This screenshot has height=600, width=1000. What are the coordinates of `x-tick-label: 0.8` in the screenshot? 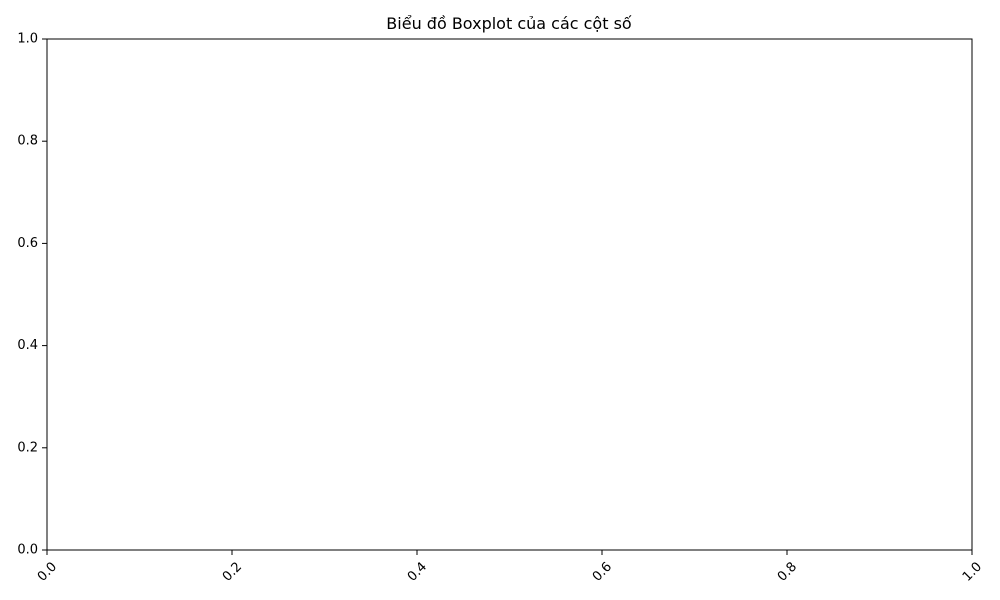 It's located at (787, 571).